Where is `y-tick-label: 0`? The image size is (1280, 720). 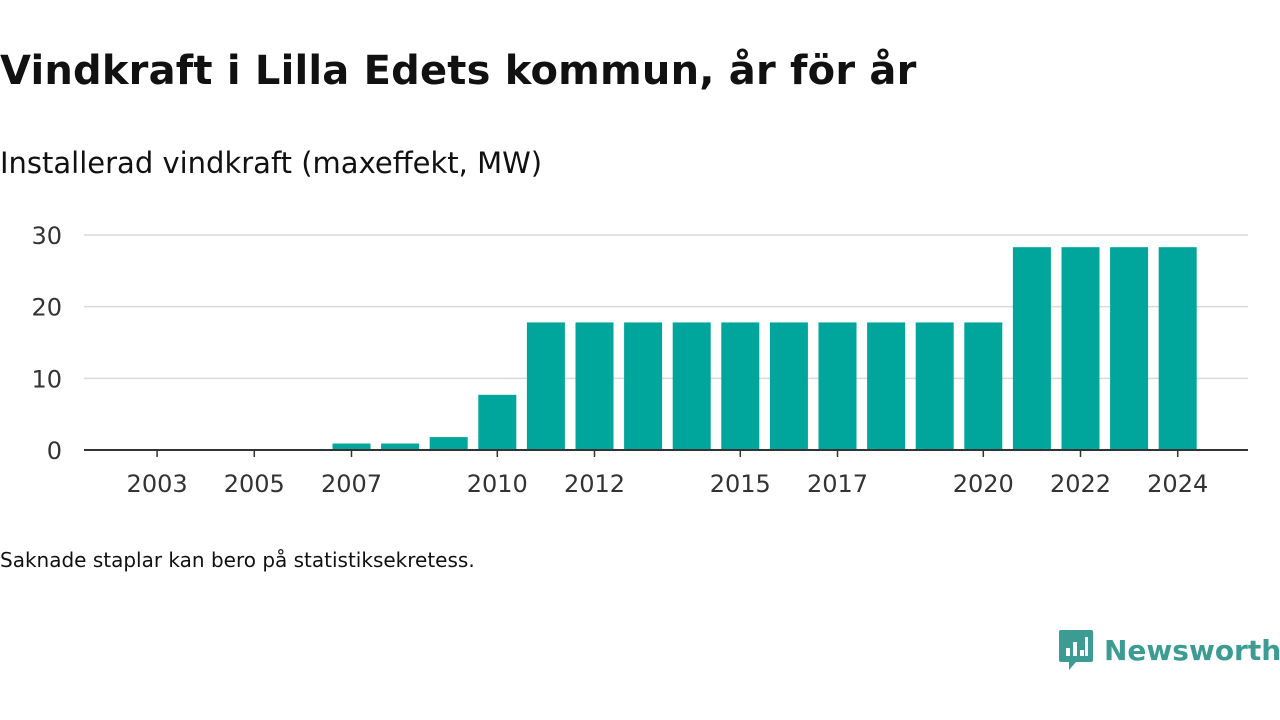 y-tick-label: 0 is located at coordinates (54, 451).